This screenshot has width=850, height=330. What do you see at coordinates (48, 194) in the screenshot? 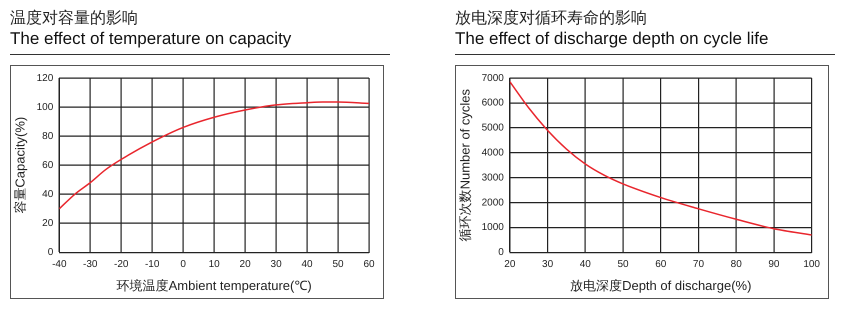
I see `y-tick-label: 40` at bounding box center [48, 194].